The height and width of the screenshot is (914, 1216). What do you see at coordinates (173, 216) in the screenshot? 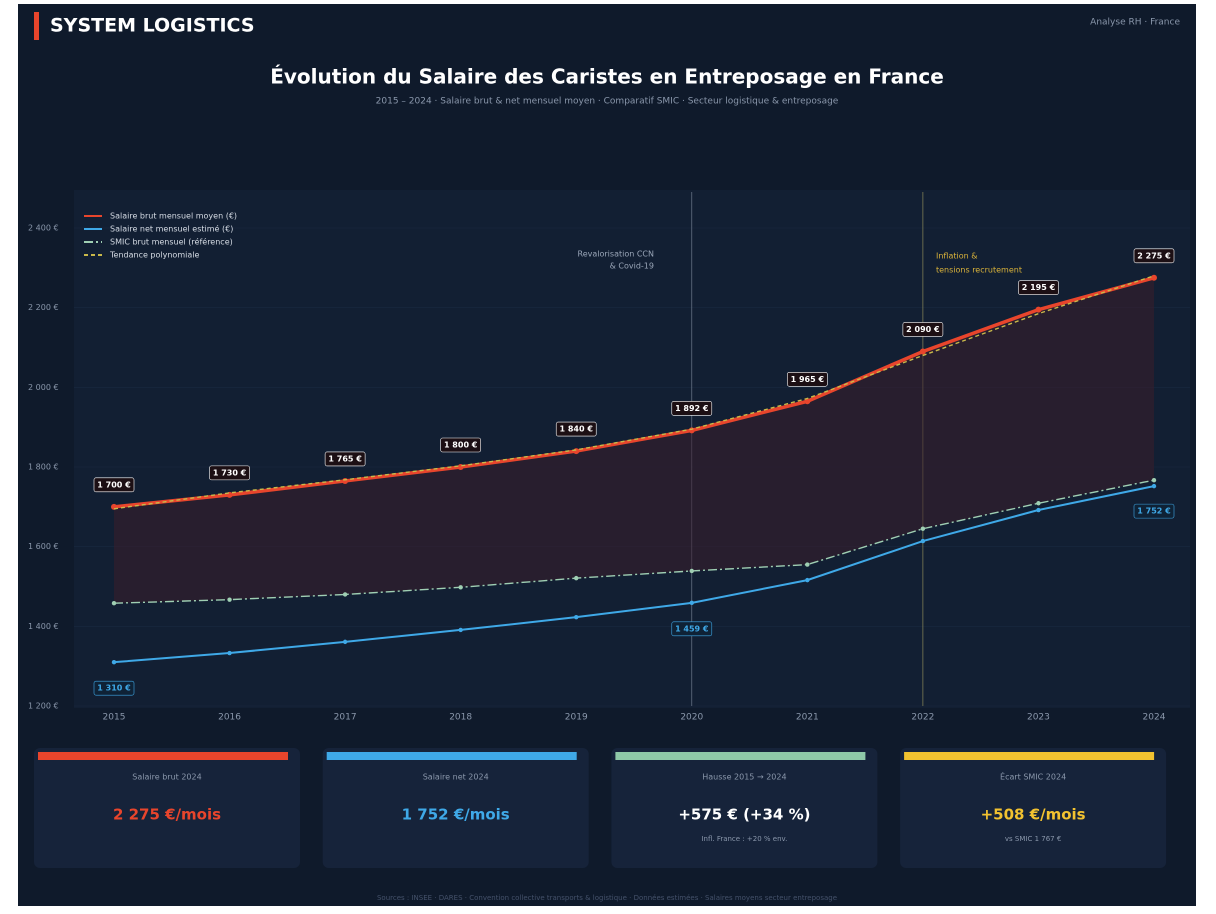
I see `legend-label: Salaire brut mensuel moyen (€)` at bounding box center [173, 216].